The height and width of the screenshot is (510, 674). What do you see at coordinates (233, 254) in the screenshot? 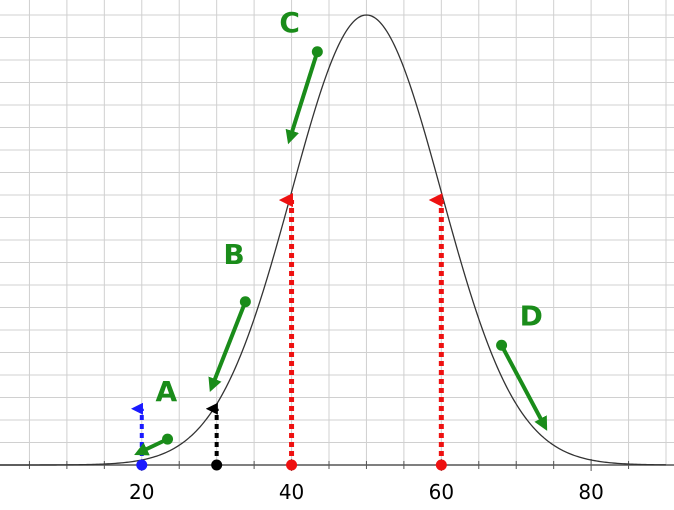
I see `point-label-b: B` at bounding box center [233, 254].